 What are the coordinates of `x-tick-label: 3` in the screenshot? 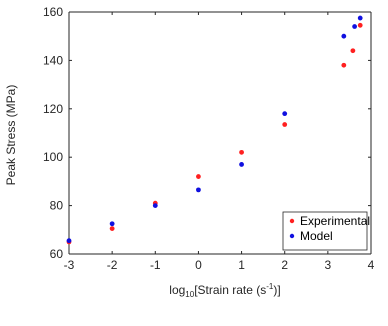 It's located at (328, 265).